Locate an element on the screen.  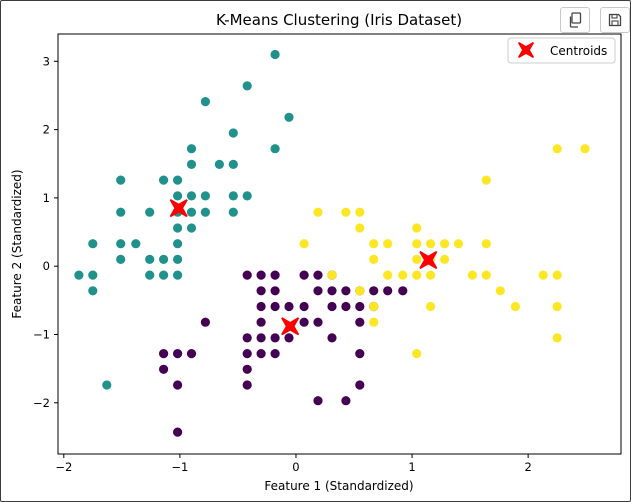
x-axis-label: Feature 1 (Standardized) is located at coordinates (338, 486).